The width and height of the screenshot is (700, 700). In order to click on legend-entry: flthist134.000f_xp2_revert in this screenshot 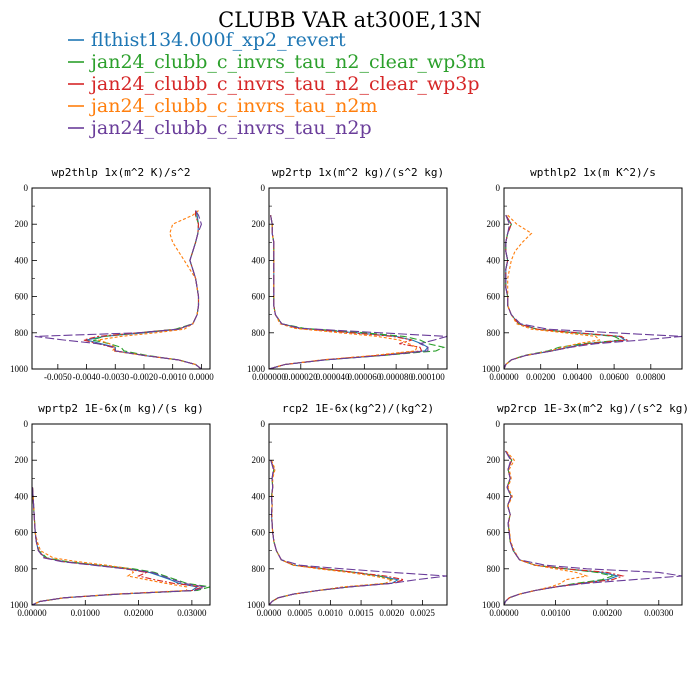, I will do `click(207, 40)`.